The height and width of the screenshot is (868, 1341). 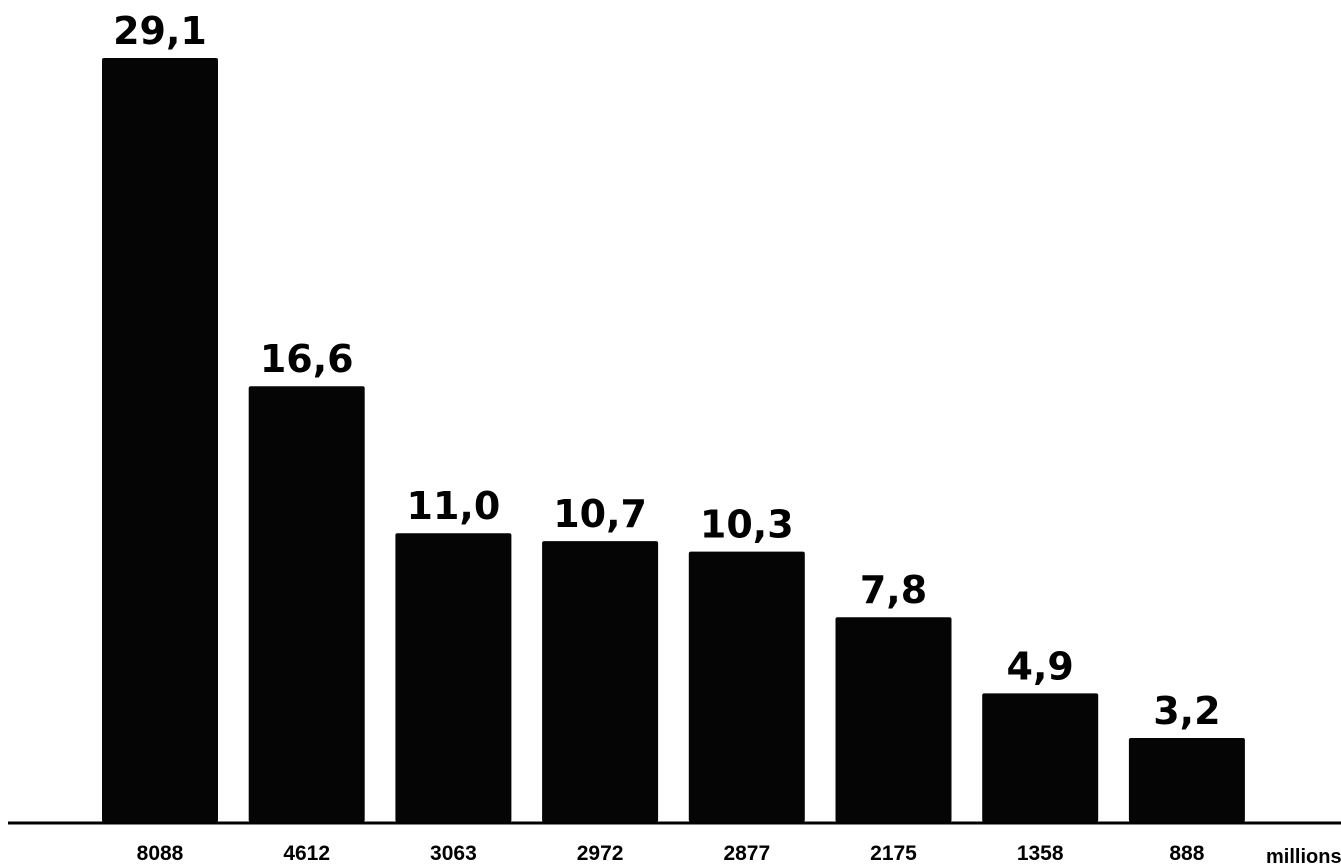 I want to click on category-label-888: 888, so click(x=1186, y=853).